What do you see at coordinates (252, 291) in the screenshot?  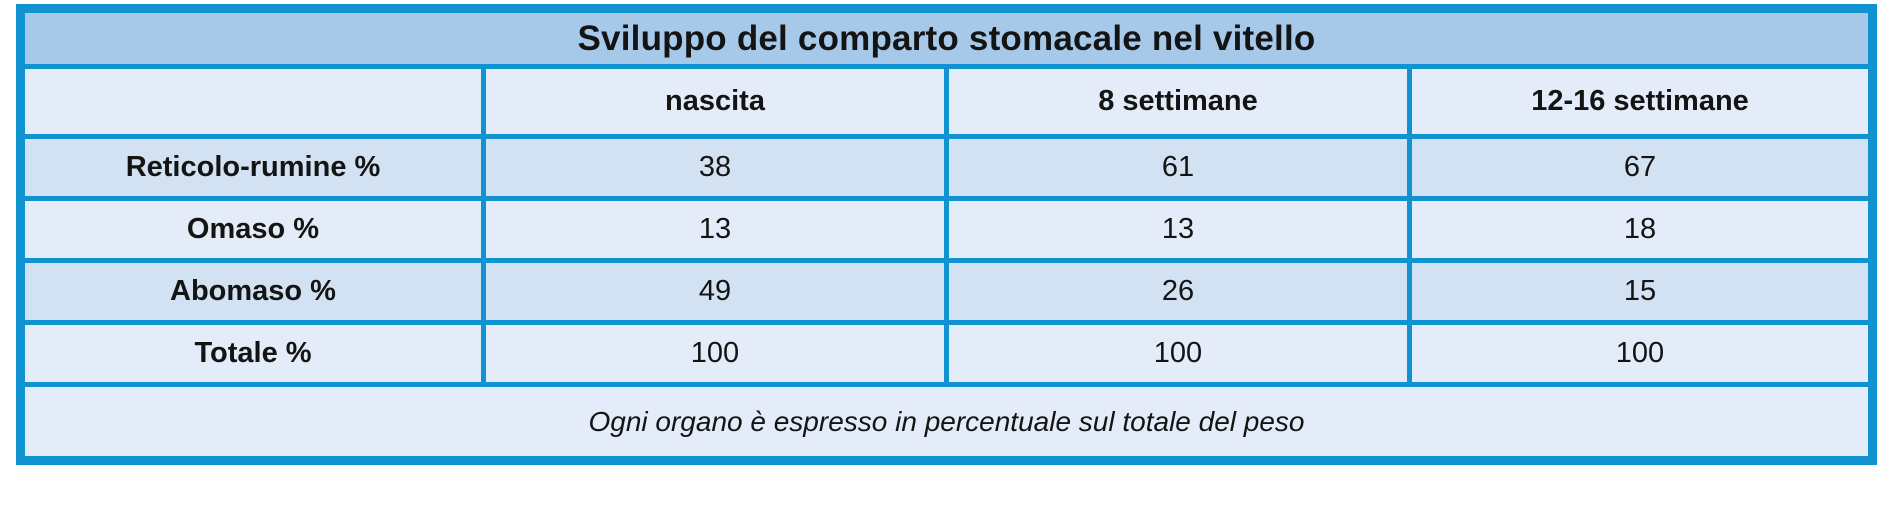 I see `row-label-abomaso: Abomaso %` at bounding box center [252, 291].